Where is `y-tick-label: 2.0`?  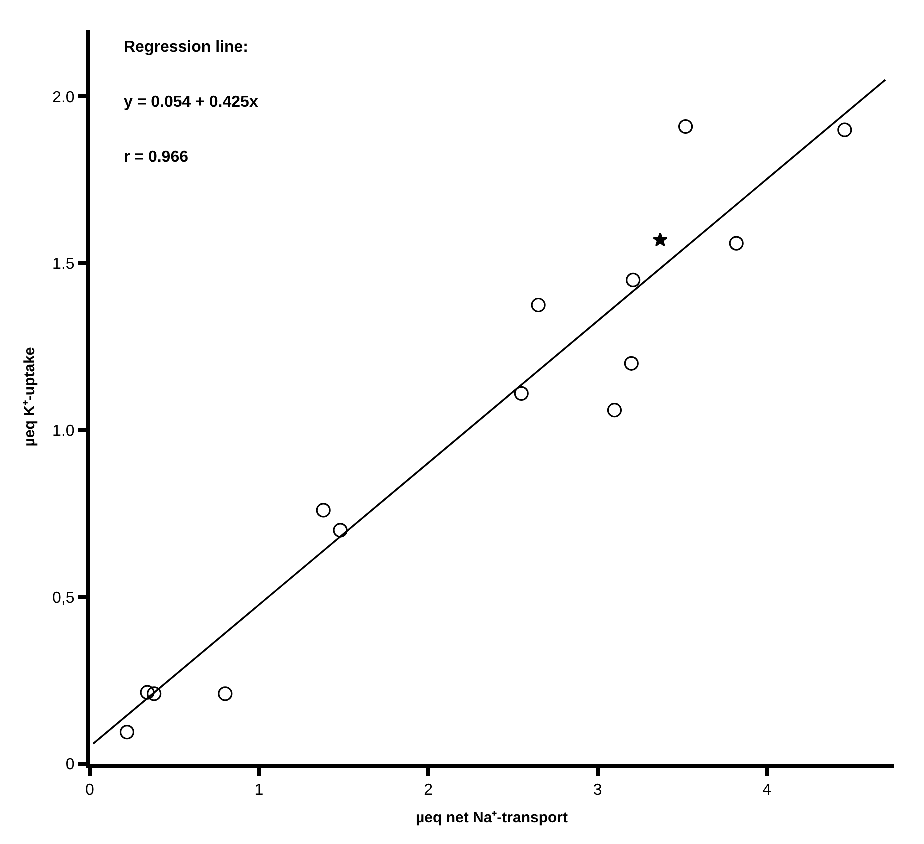
y-tick-label: 2.0 is located at coordinates (63, 97).